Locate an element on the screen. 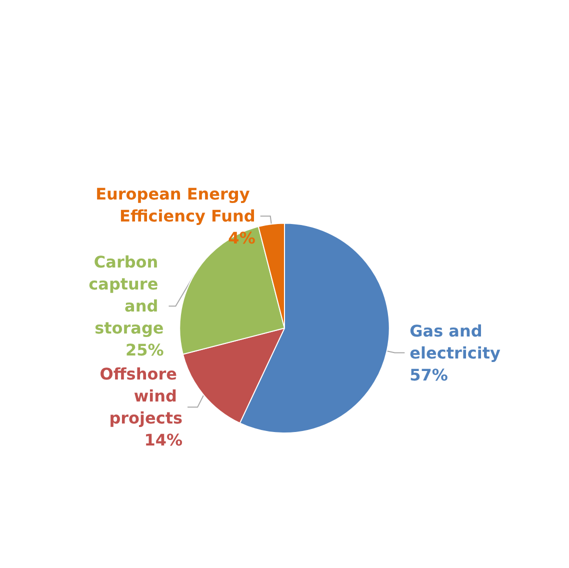 Image resolution: width=569 pixels, height=568 pixels. data-label: 57% is located at coordinates (429, 374).